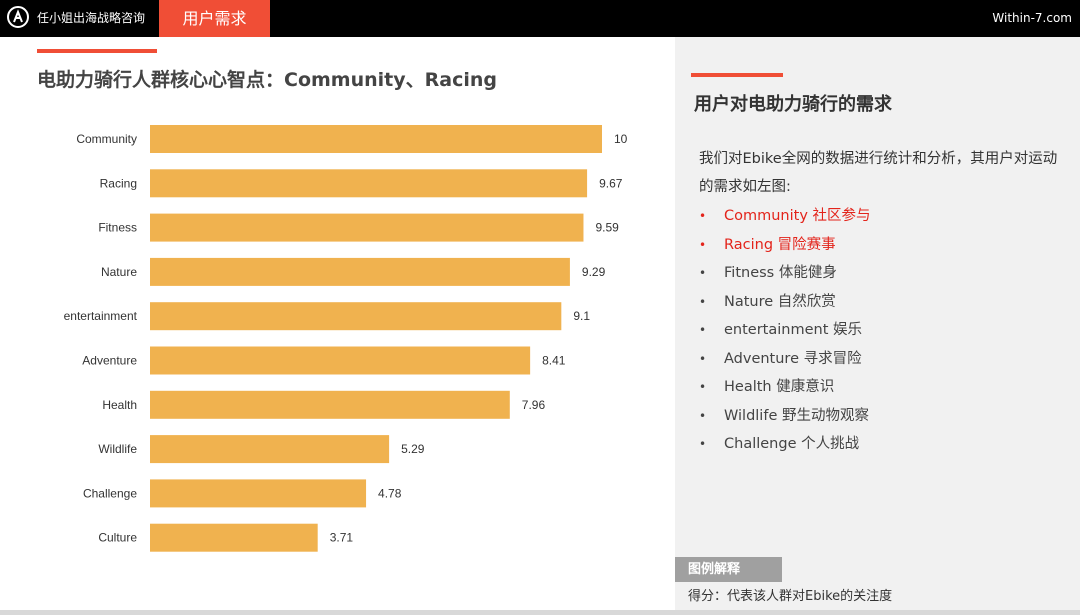 This screenshot has width=1080, height=615. Describe the element at coordinates (110, 493) in the screenshot. I see `category-label: Challenge` at that location.